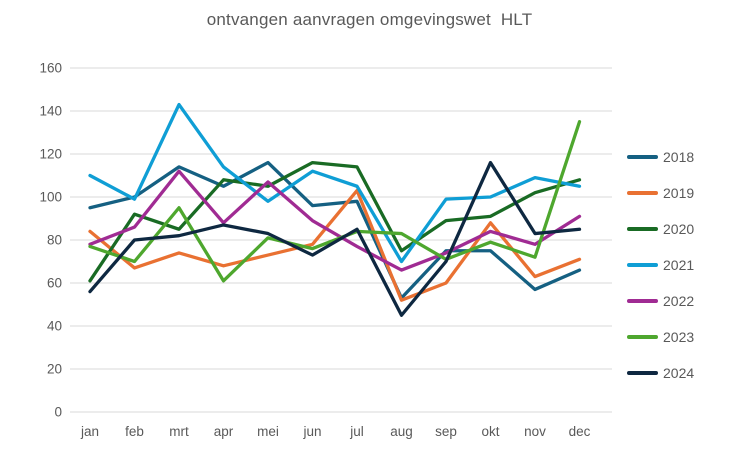  I want to click on y-axis-tick-label: 140, so click(50, 111).